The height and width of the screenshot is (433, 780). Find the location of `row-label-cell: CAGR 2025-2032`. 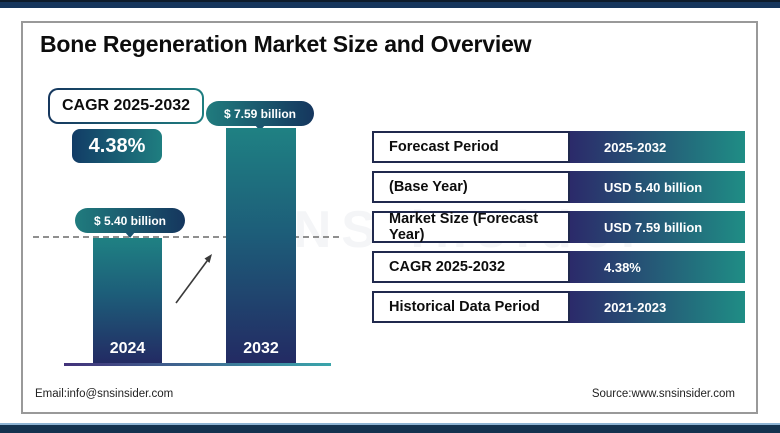

row-label-cell: CAGR 2025-2032 is located at coordinates (471, 267).